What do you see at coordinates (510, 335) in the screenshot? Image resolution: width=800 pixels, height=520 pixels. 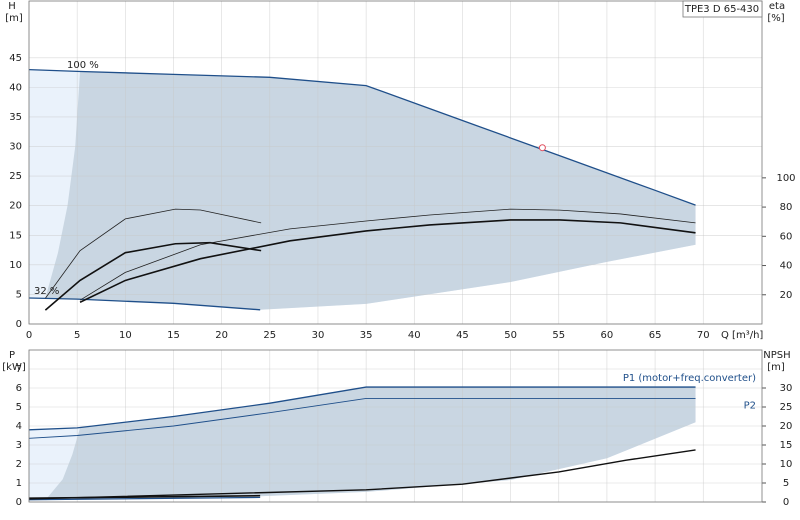 I see `x-tick-label: 50` at bounding box center [510, 335].